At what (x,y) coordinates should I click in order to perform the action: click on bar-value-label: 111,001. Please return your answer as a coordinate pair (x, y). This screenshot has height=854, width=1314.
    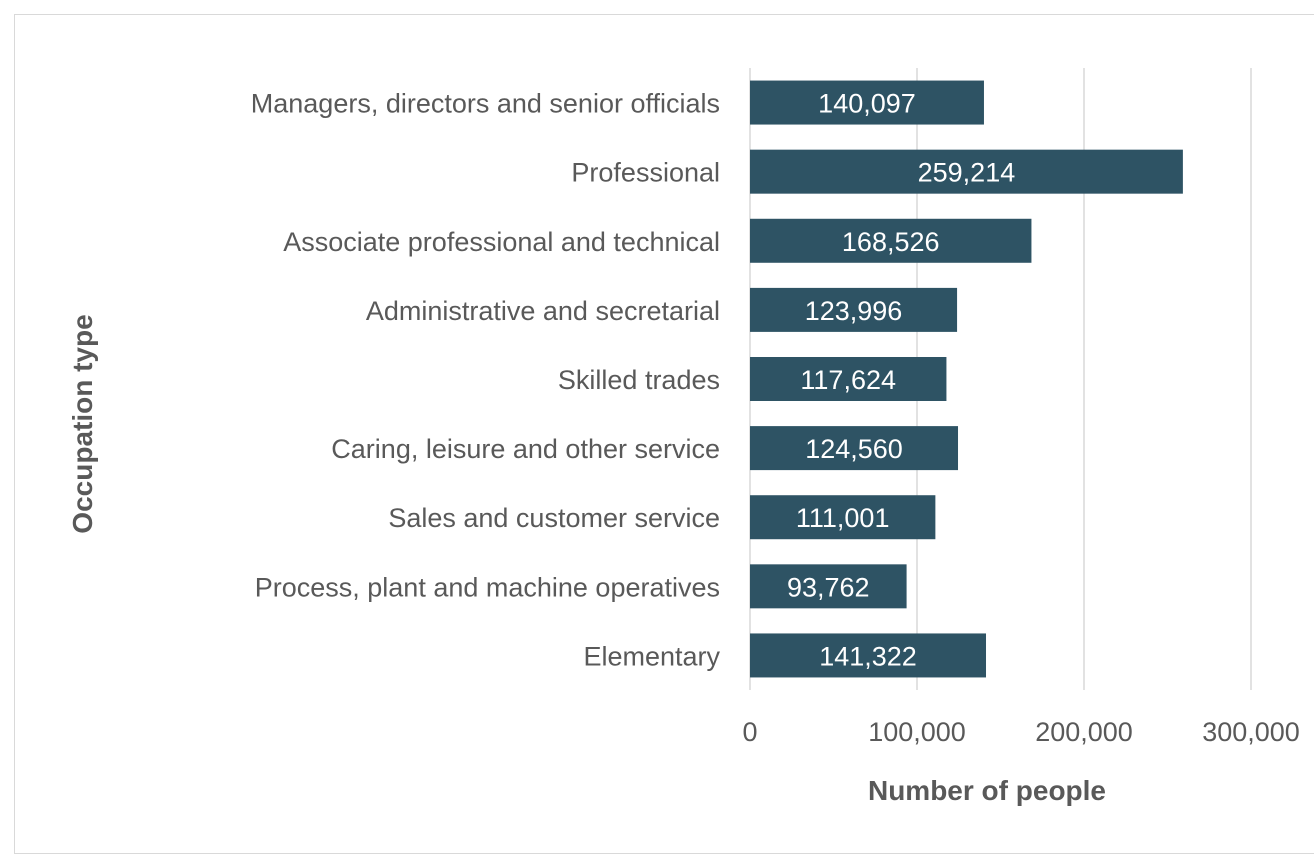
    Looking at the image, I should click on (843, 518).